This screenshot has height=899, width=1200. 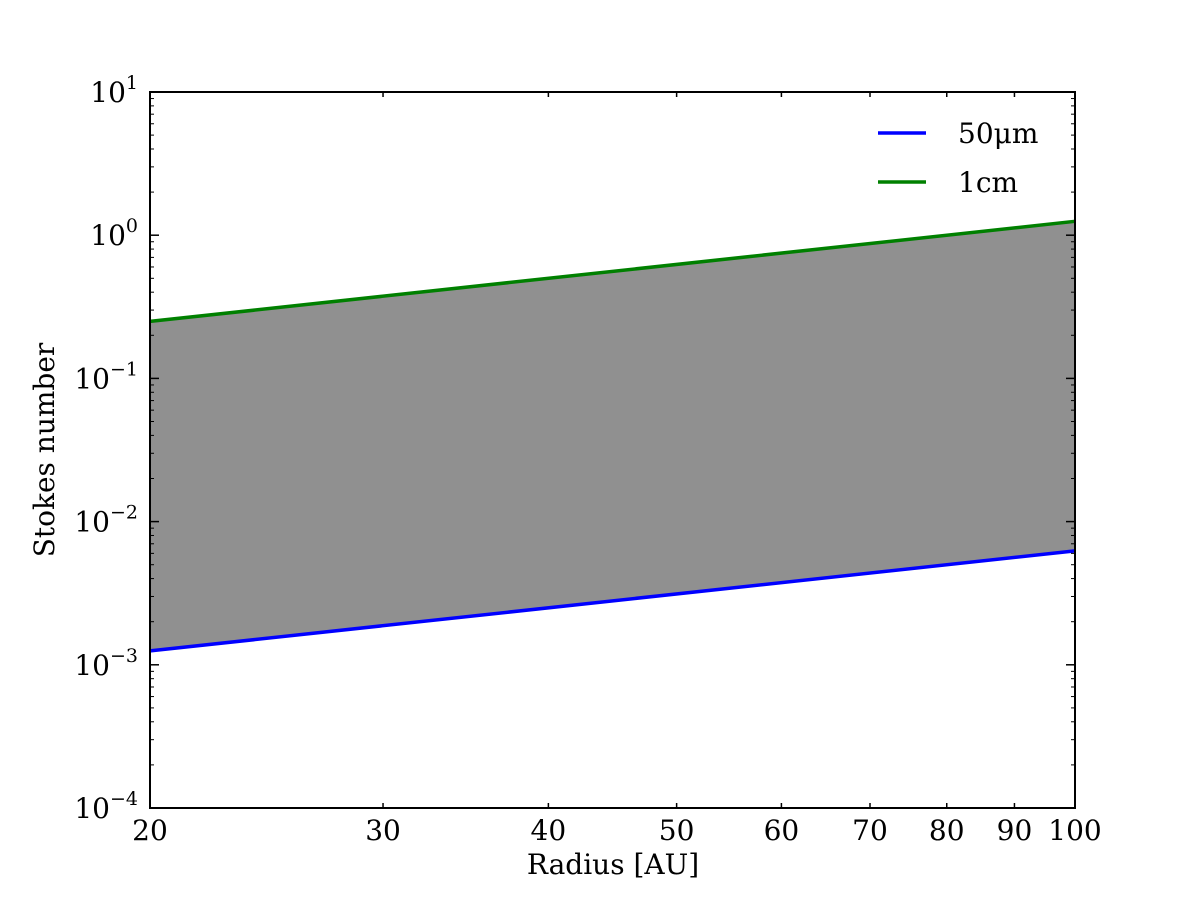 What do you see at coordinates (106, 520) in the screenshot?
I see `y-tick-label: 10⁻²` at bounding box center [106, 520].